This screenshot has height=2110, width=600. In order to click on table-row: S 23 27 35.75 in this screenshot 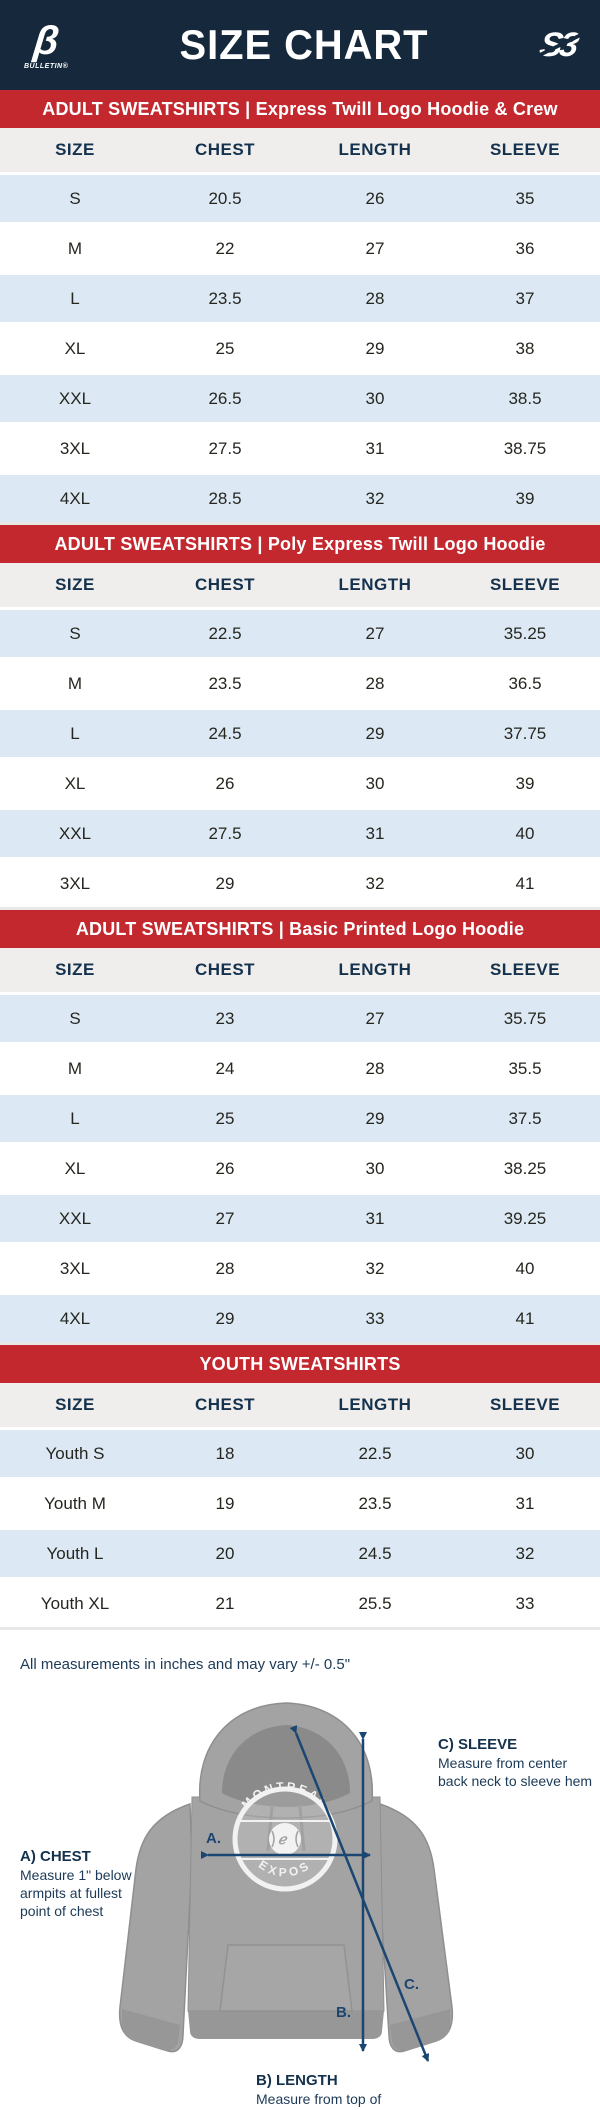, I will do `click(300, 1020)`.